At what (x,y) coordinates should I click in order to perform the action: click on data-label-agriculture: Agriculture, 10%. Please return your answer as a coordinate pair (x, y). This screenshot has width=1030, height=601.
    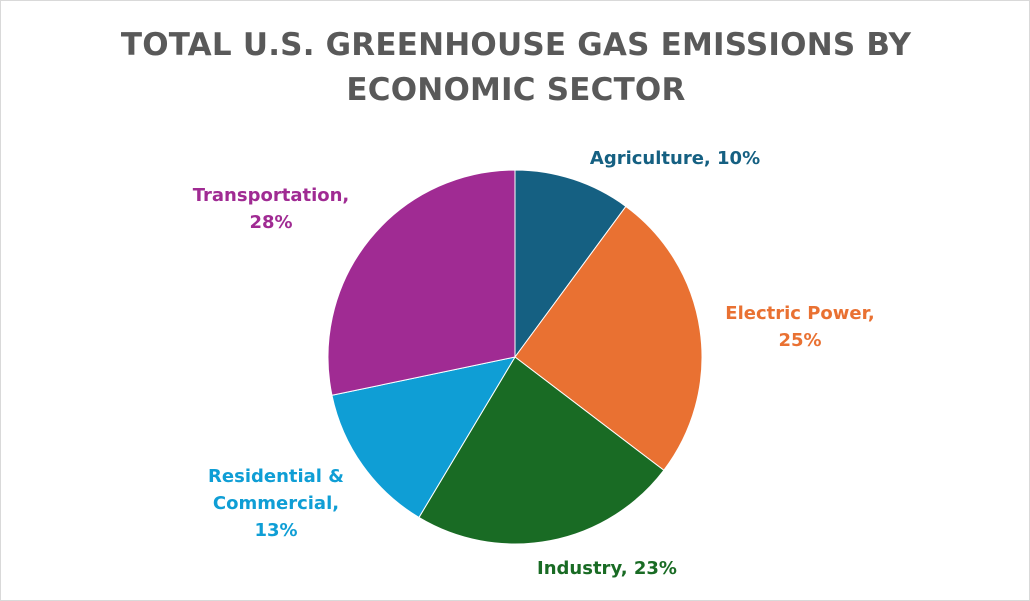
    Looking at the image, I should click on (675, 158).